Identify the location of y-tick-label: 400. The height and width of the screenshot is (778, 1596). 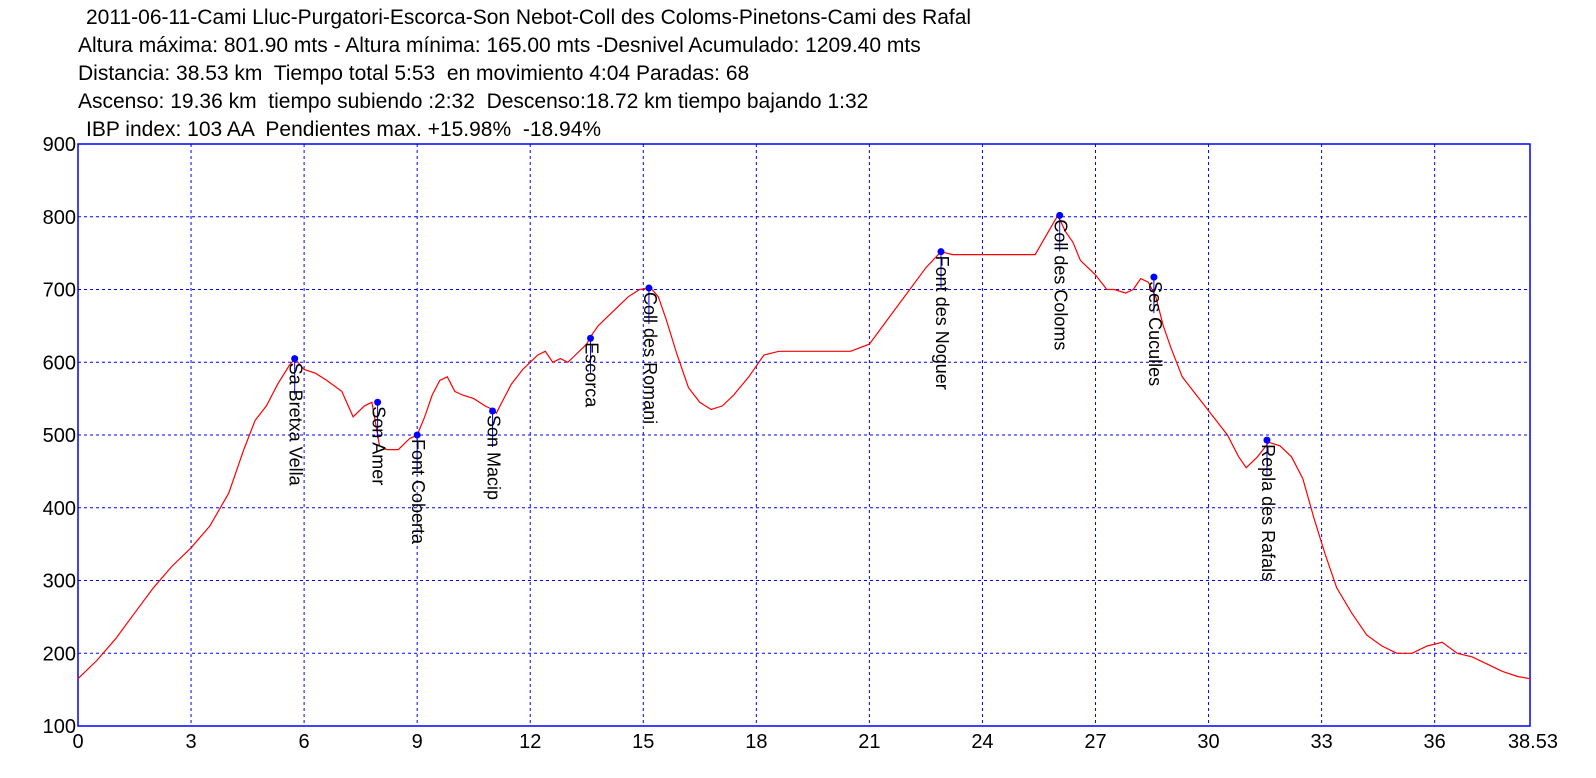
(59, 509).